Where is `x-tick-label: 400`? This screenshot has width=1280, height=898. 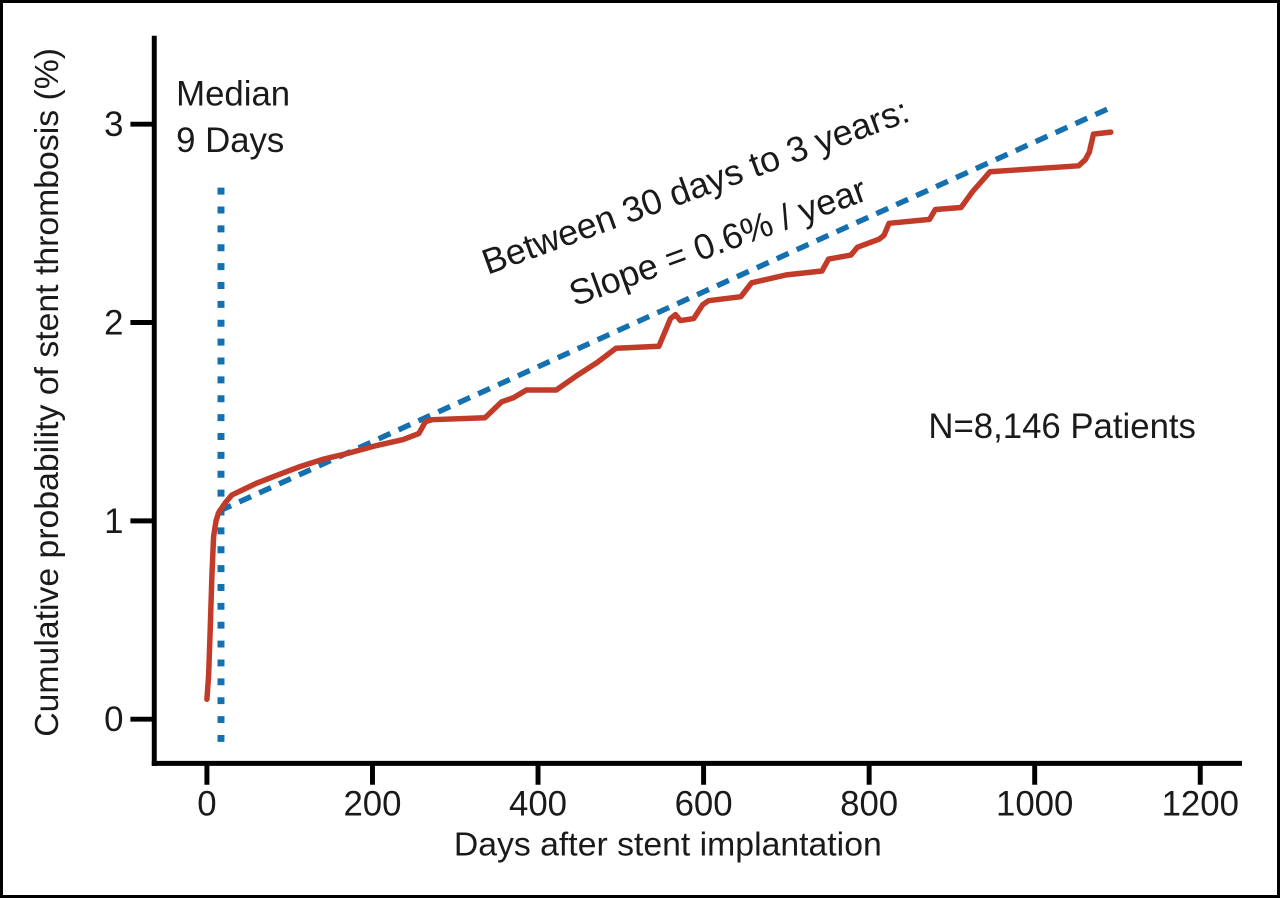
x-tick-label: 400 is located at coordinates (538, 805).